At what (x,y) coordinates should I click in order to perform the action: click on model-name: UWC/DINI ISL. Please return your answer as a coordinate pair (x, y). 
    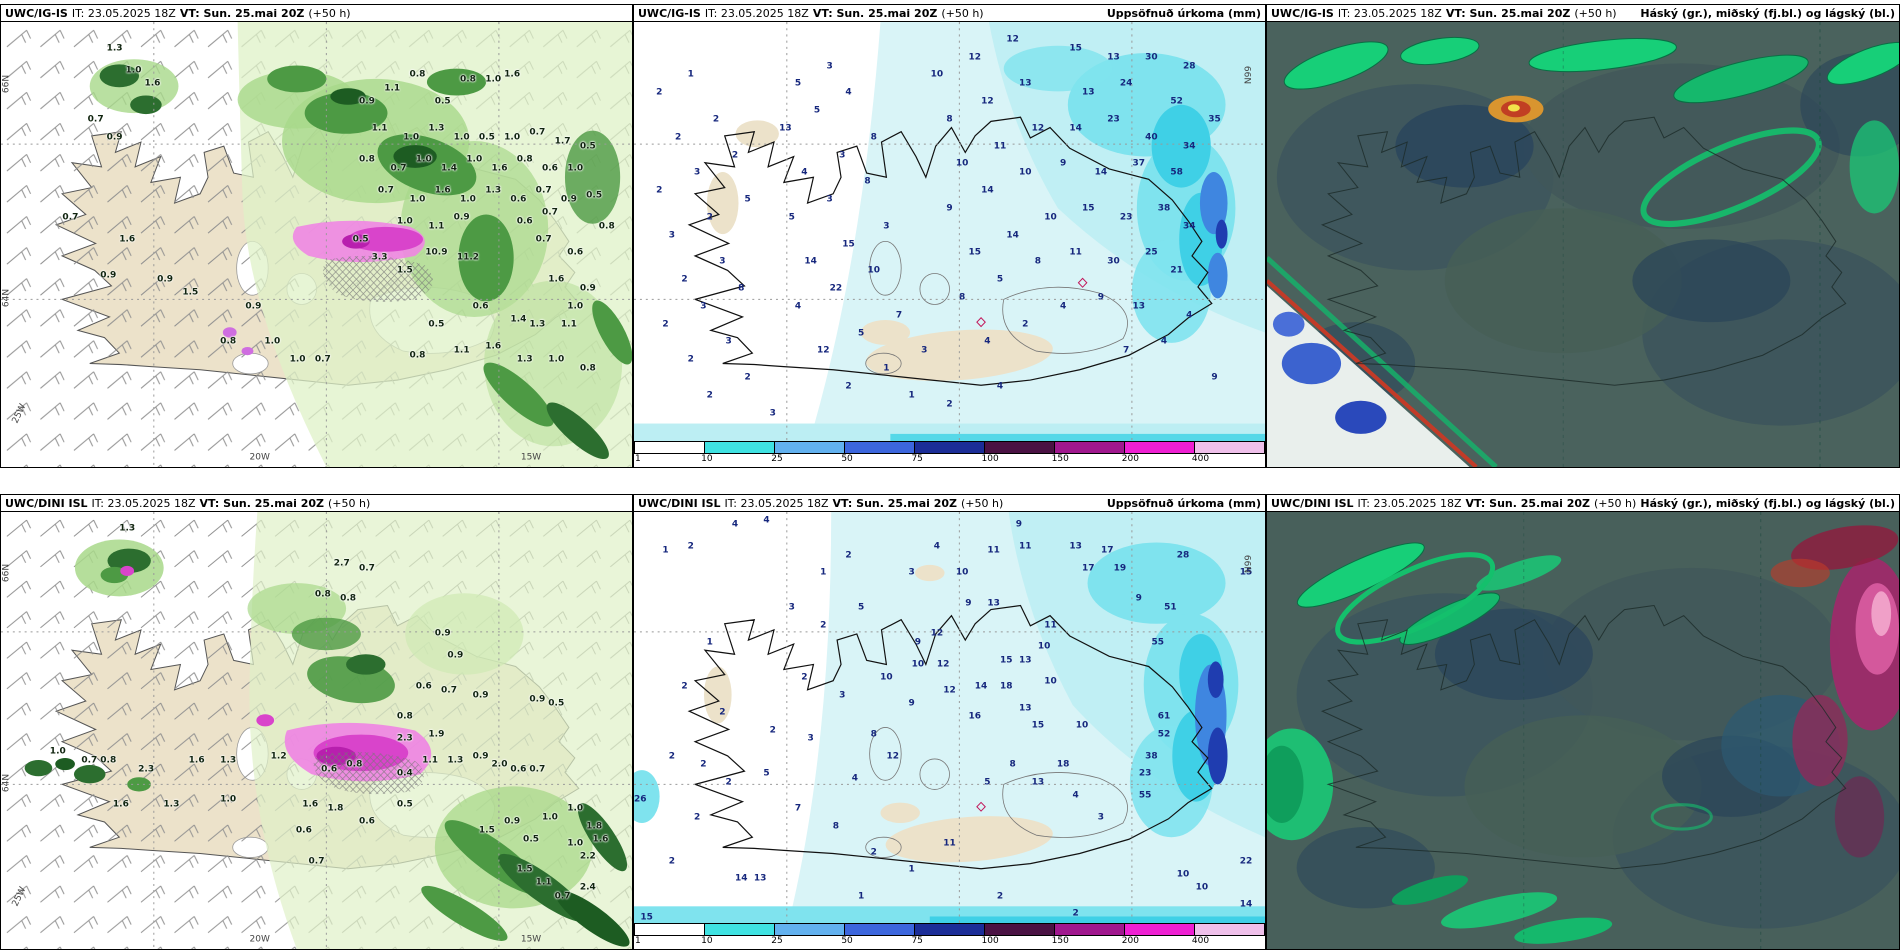
    Looking at the image, I should click on (46, 503).